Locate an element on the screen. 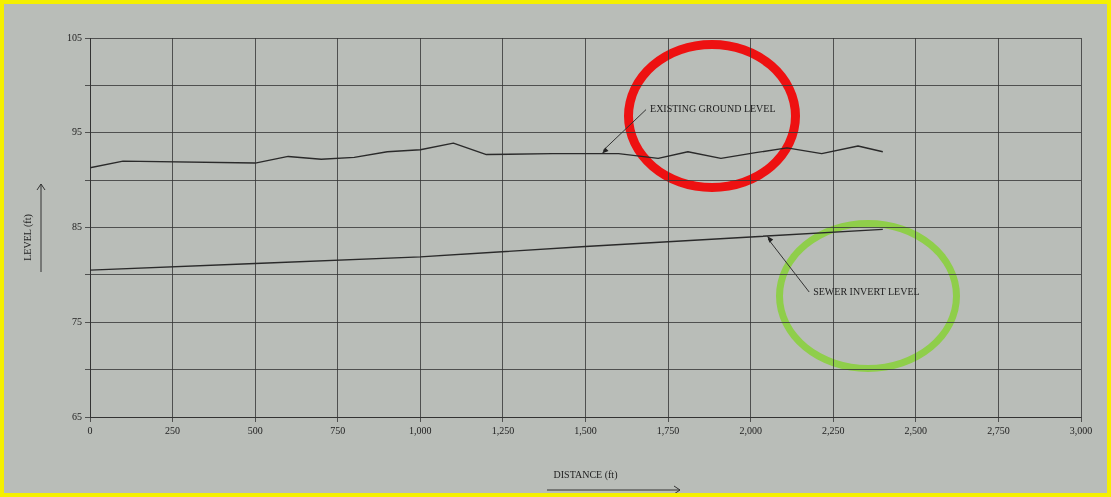  y-tick-label: 65 is located at coordinates (77, 416).